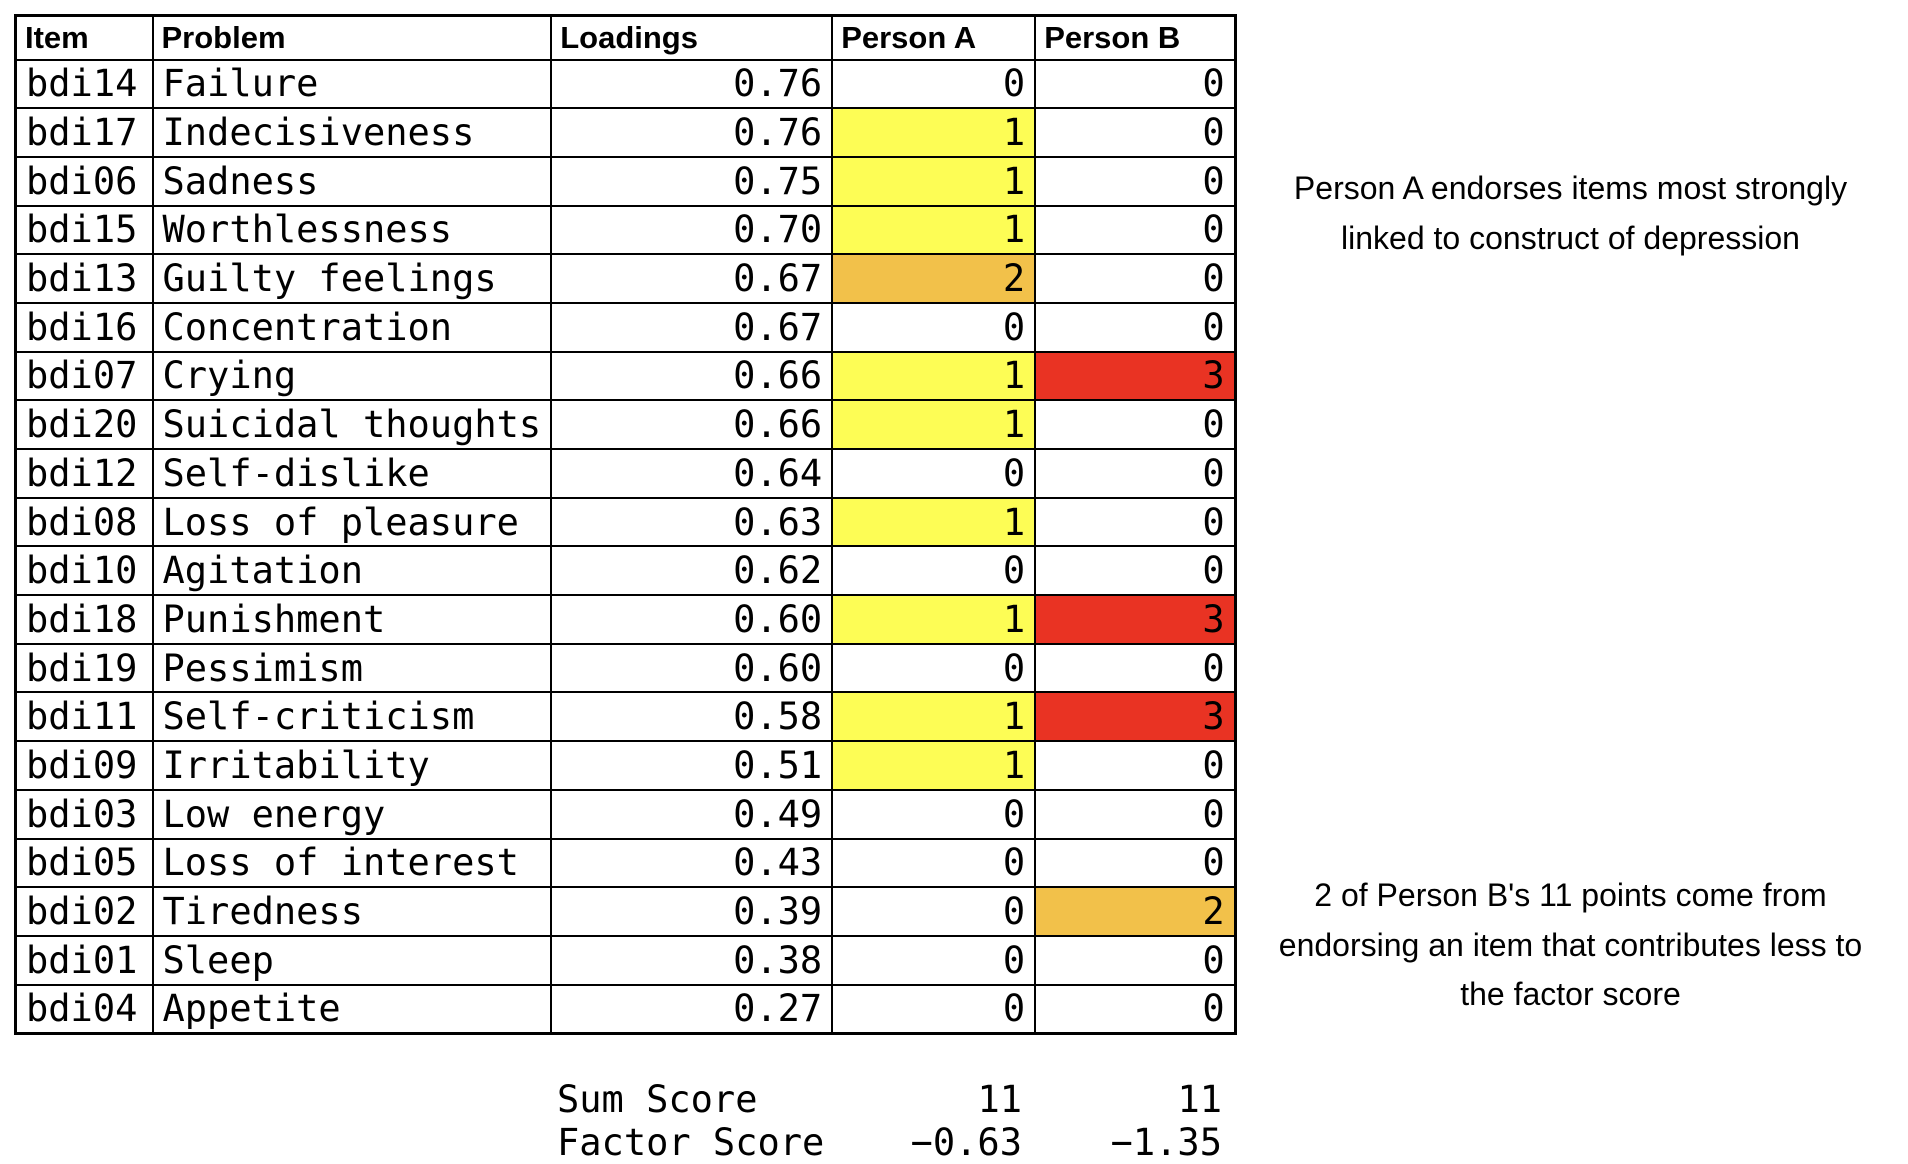 The width and height of the screenshot is (1908, 1164). Describe the element at coordinates (352, 571) in the screenshot. I see `cell-problem: Agitation` at that location.